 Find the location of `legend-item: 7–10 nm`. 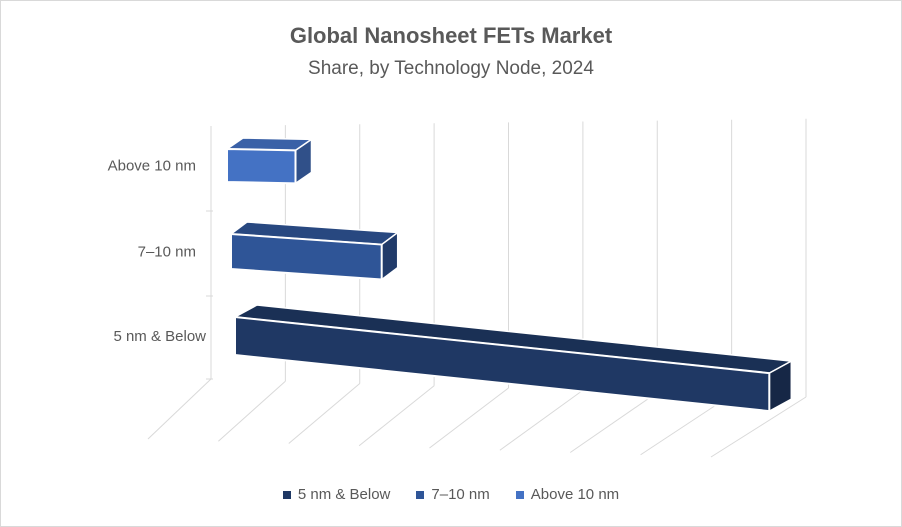

legend-item: 7–10 nm is located at coordinates (453, 494).